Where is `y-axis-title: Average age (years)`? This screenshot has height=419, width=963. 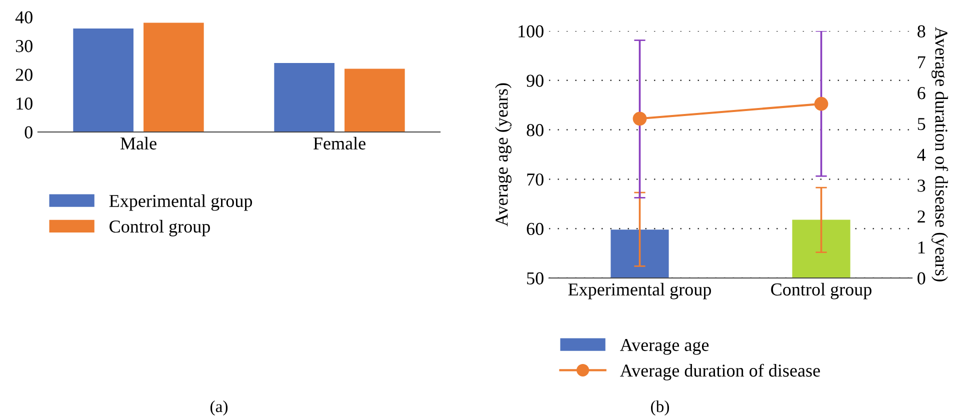
y-axis-title: Average age (years) is located at coordinates (503, 154).